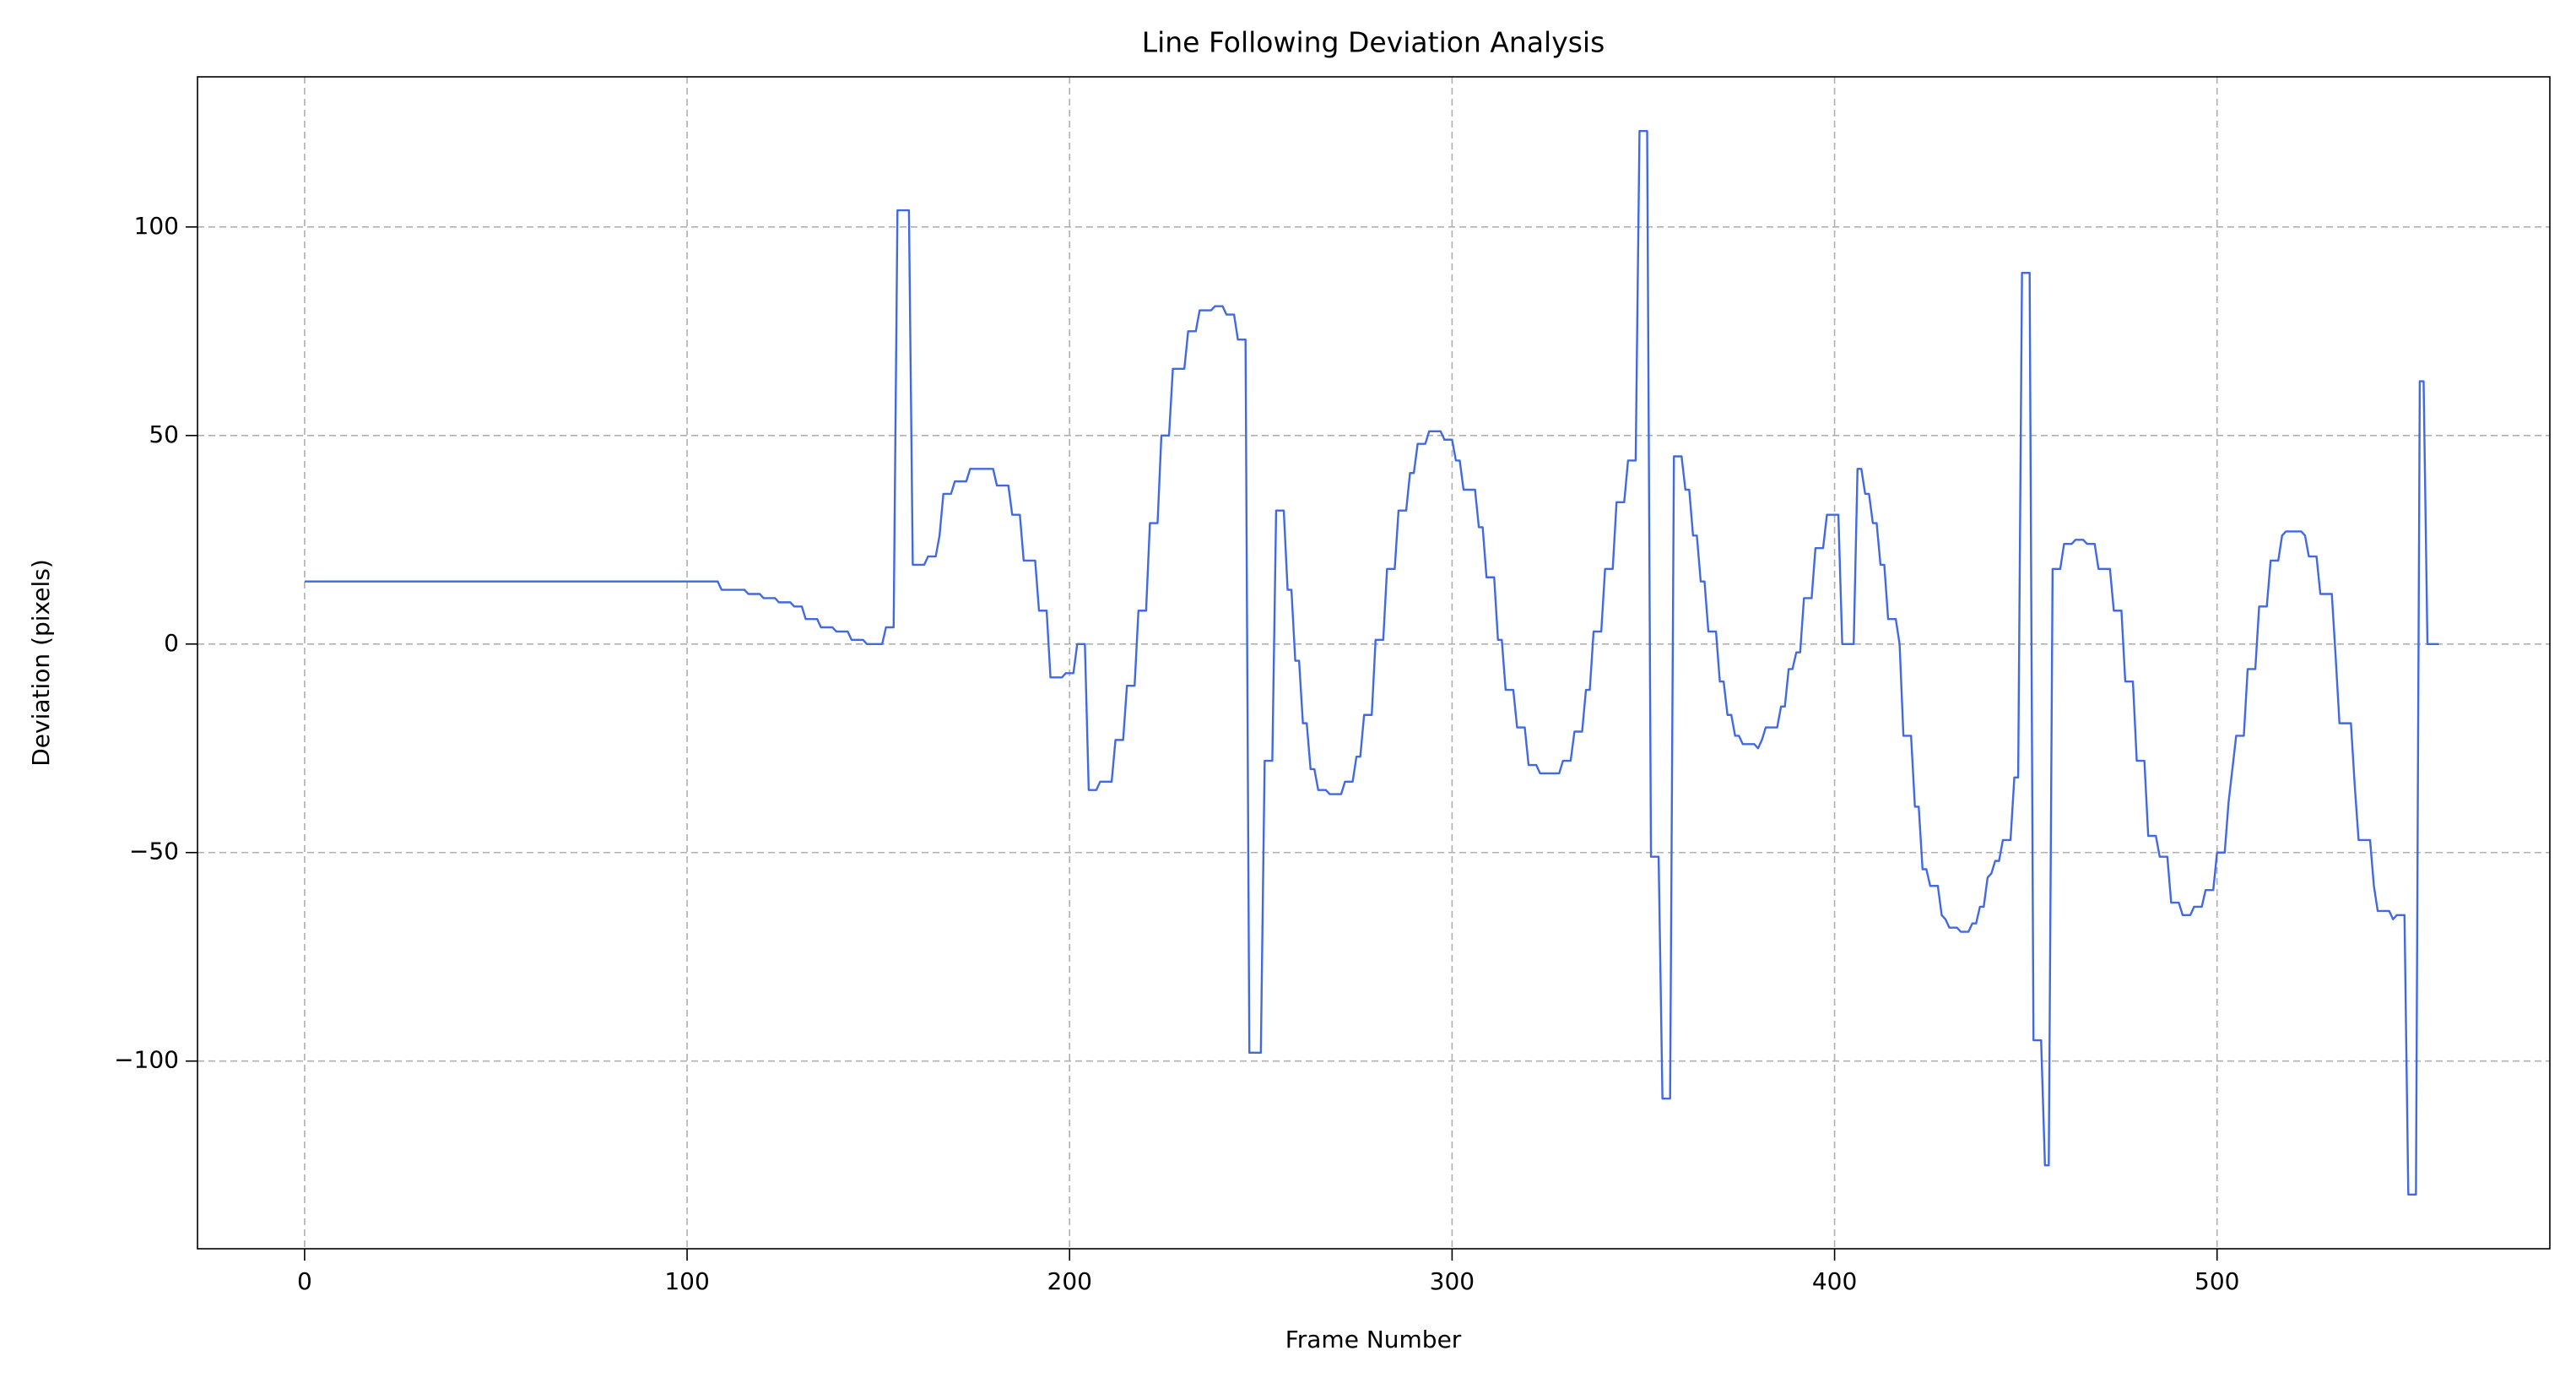 This screenshot has height=1383, width=2576. Describe the element at coordinates (1373, 43) in the screenshot. I see `chart-title: Line Following Deviation Analysis` at that location.